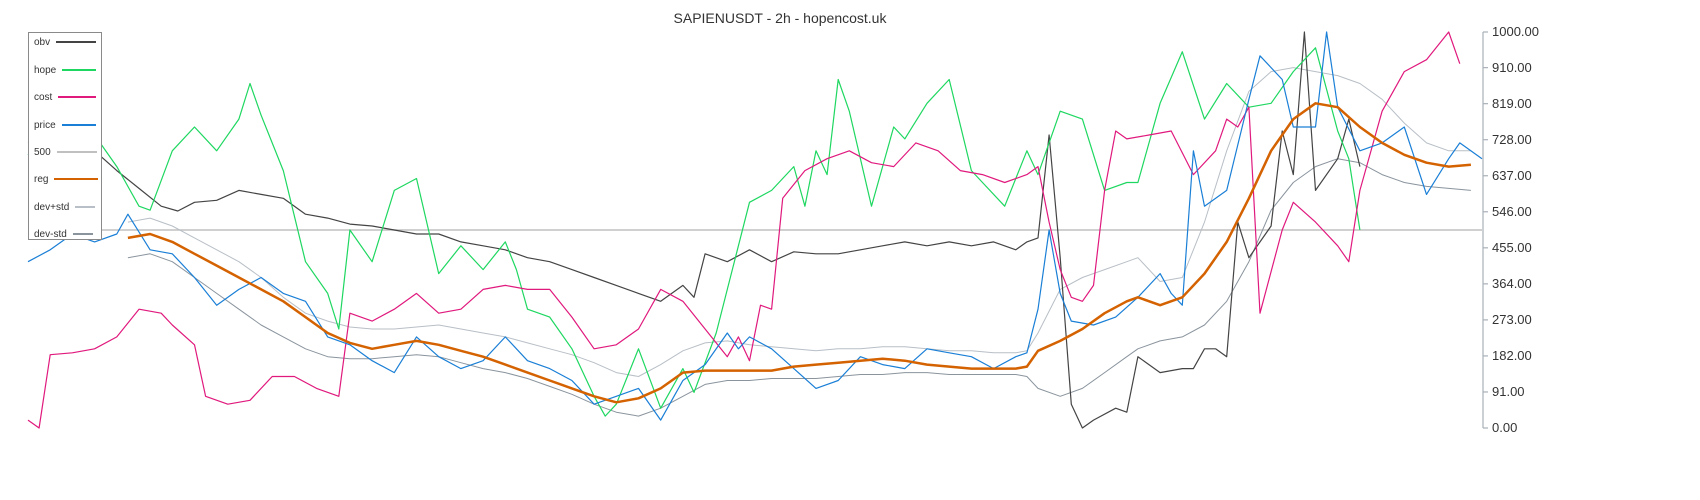 Image resolution: width=1700 pixels, height=500 pixels. What do you see at coordinates (42, 152) in the screenshot?
I see `legend-label: 500` at bounding box center [42, 152].